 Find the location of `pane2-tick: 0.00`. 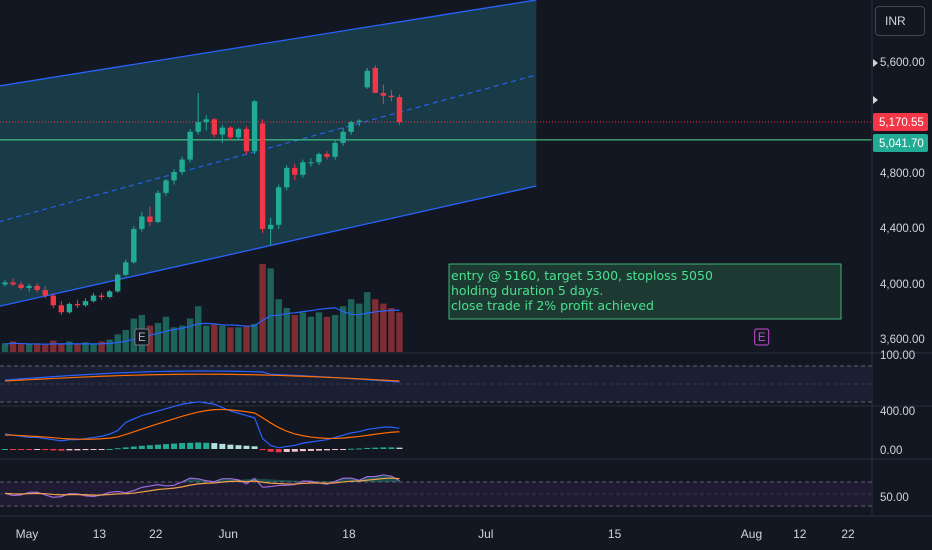

pane2-tick: 0.00 is located at coordinates (891, 451).